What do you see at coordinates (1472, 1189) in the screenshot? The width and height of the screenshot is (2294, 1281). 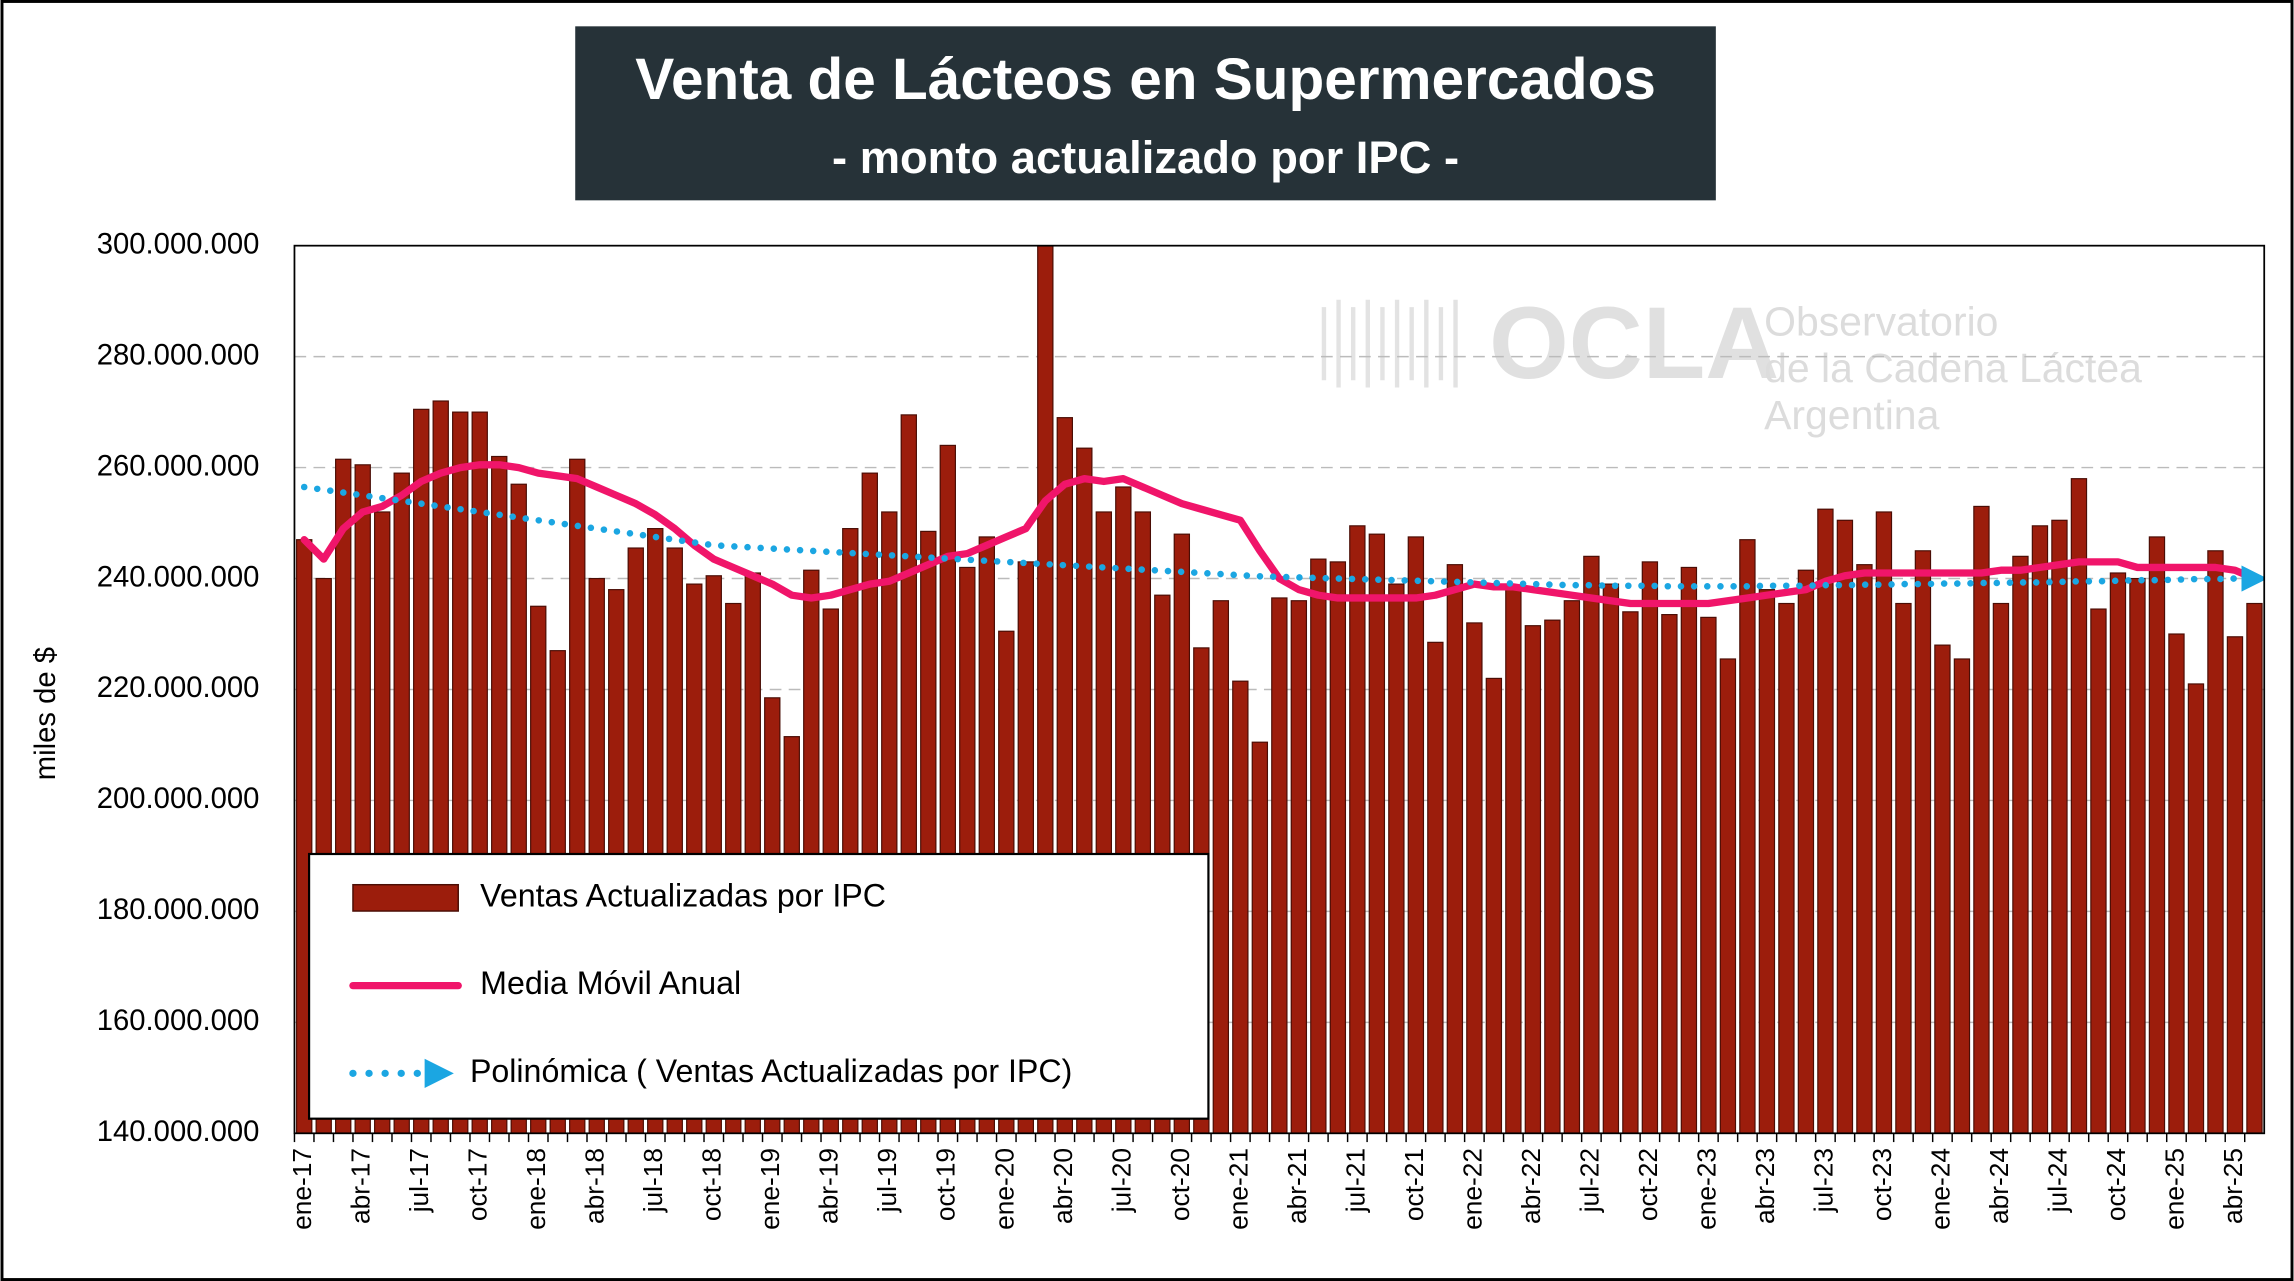 I see `x-tick-label: ene-22` at bounding box center [1472, 1189].